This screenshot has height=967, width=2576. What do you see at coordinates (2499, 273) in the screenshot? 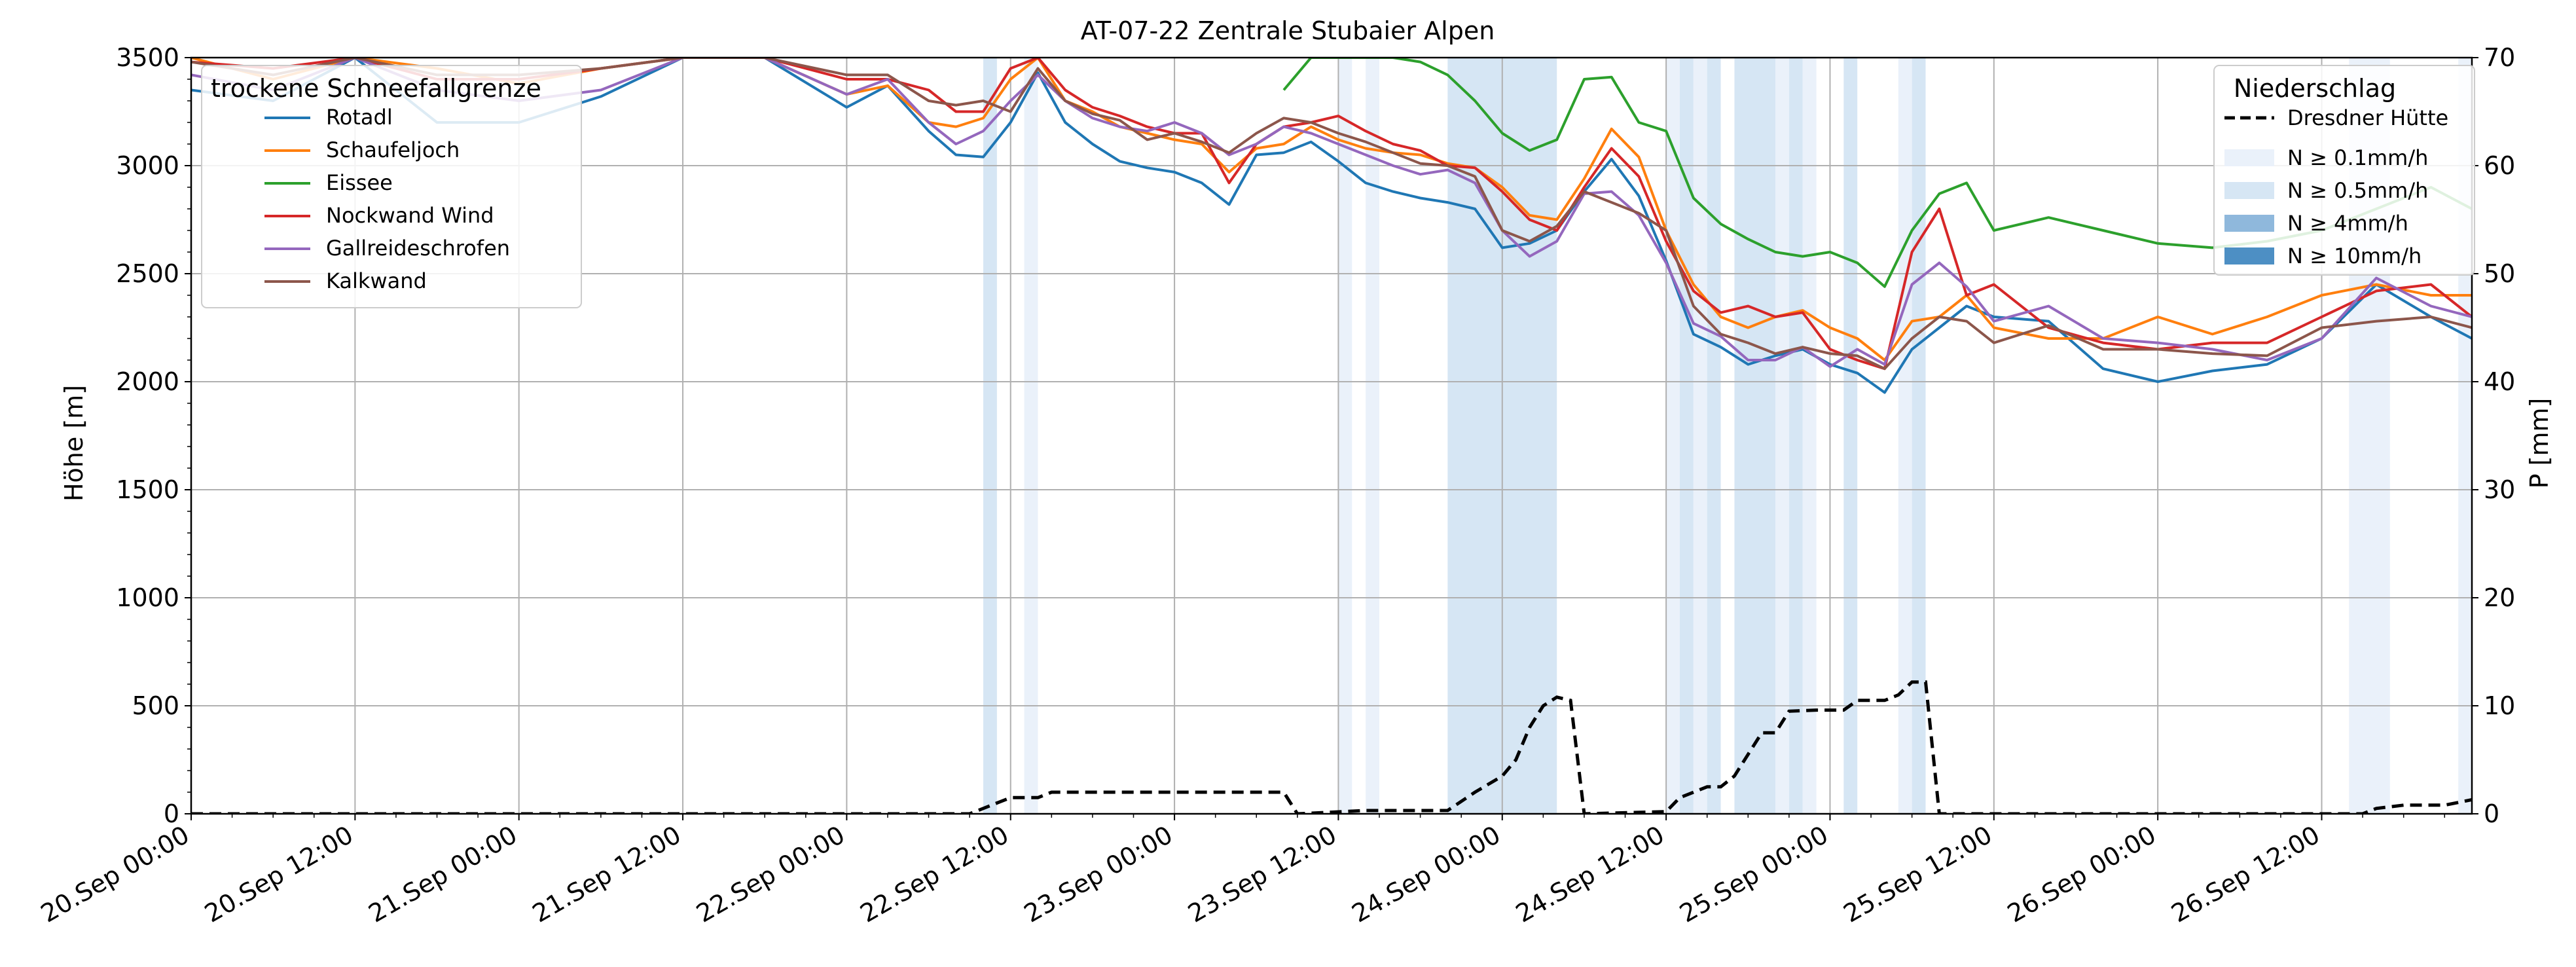
I see `y2-tick-label: 50` at bounding box center [2499, 273].